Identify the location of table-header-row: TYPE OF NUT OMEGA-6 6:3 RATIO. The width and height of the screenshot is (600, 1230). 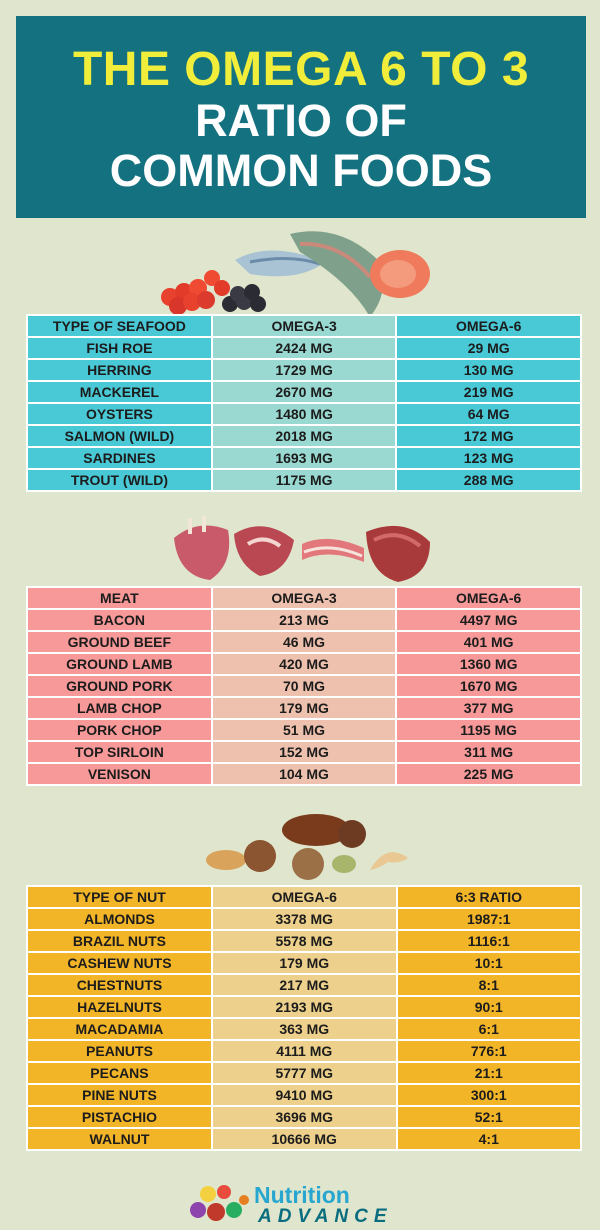
(304, 897).